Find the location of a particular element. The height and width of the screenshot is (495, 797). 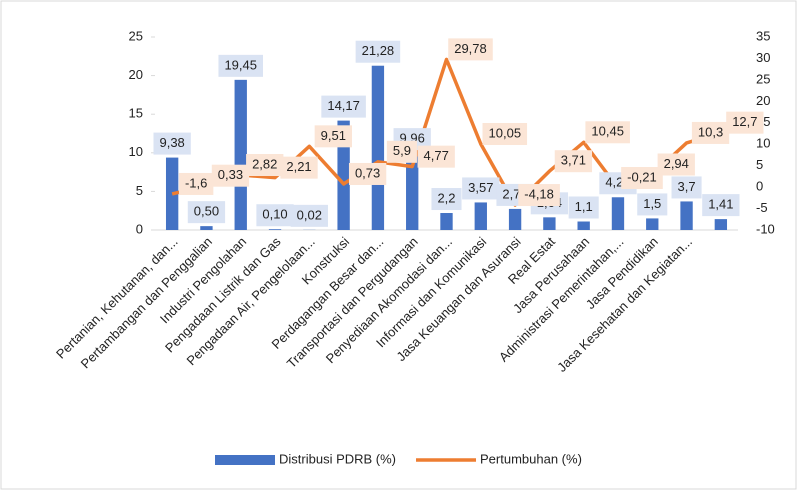

data-label-text: 3,7 is located at coordinates (687, 186).